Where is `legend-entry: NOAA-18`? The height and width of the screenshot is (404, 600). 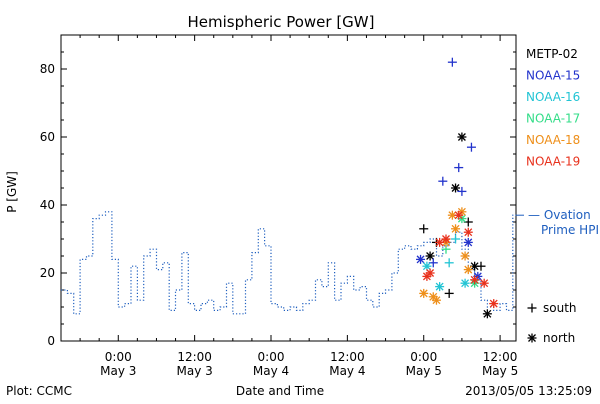 legend-entry: NOAA-18 is located at coordinates (553, 140).